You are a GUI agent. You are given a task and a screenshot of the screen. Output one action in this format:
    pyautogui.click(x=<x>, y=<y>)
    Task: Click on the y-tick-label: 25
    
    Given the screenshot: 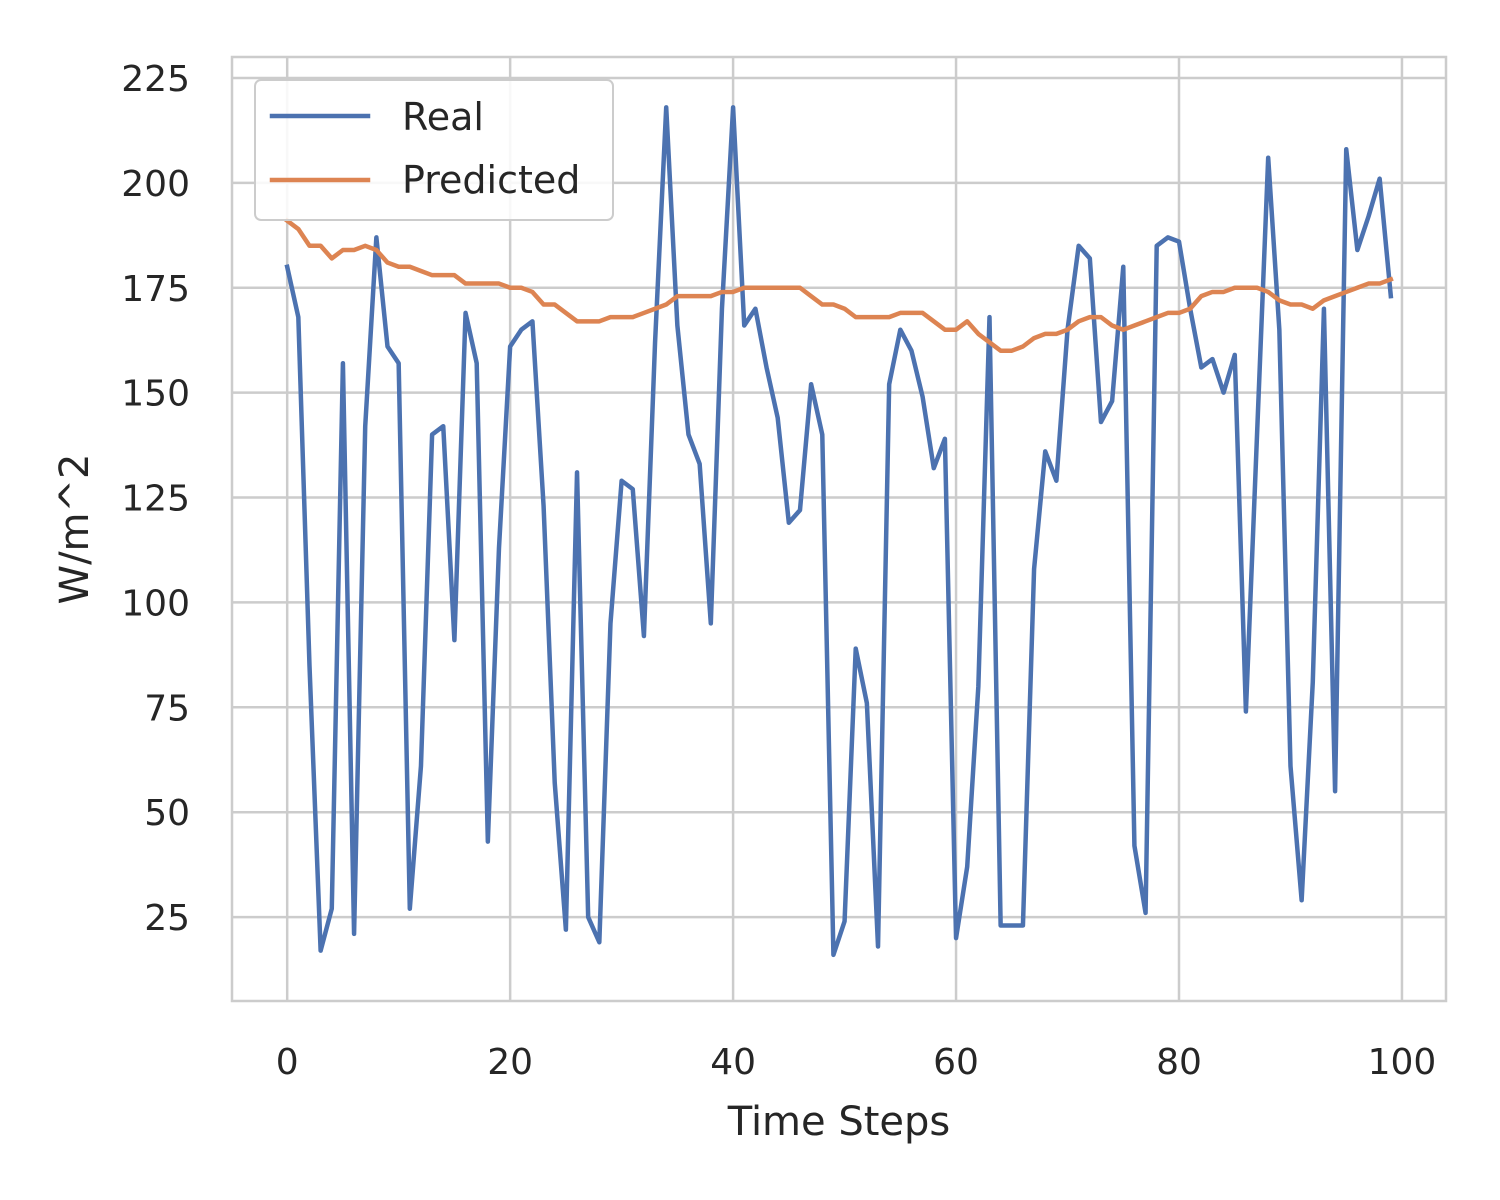 What is the action you would take?
    pyautogui.click(x=167, y=918)
    